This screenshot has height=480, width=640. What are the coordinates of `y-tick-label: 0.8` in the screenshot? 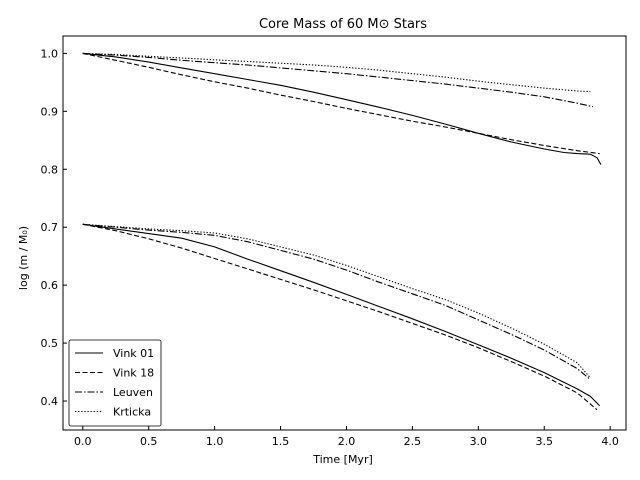 It's located at (50, 169).